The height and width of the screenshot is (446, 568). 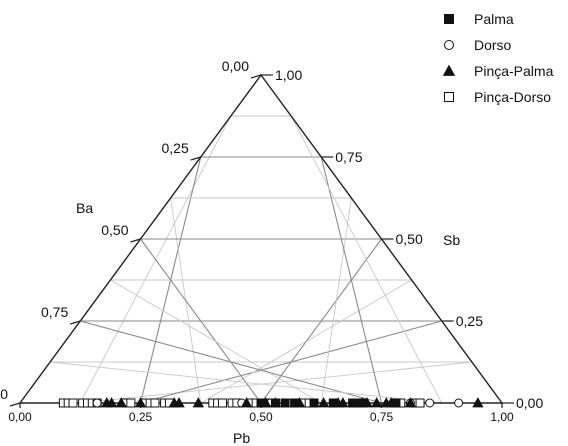 I want to click on left-tick-label: 0,75, so click(x=54, y=312).